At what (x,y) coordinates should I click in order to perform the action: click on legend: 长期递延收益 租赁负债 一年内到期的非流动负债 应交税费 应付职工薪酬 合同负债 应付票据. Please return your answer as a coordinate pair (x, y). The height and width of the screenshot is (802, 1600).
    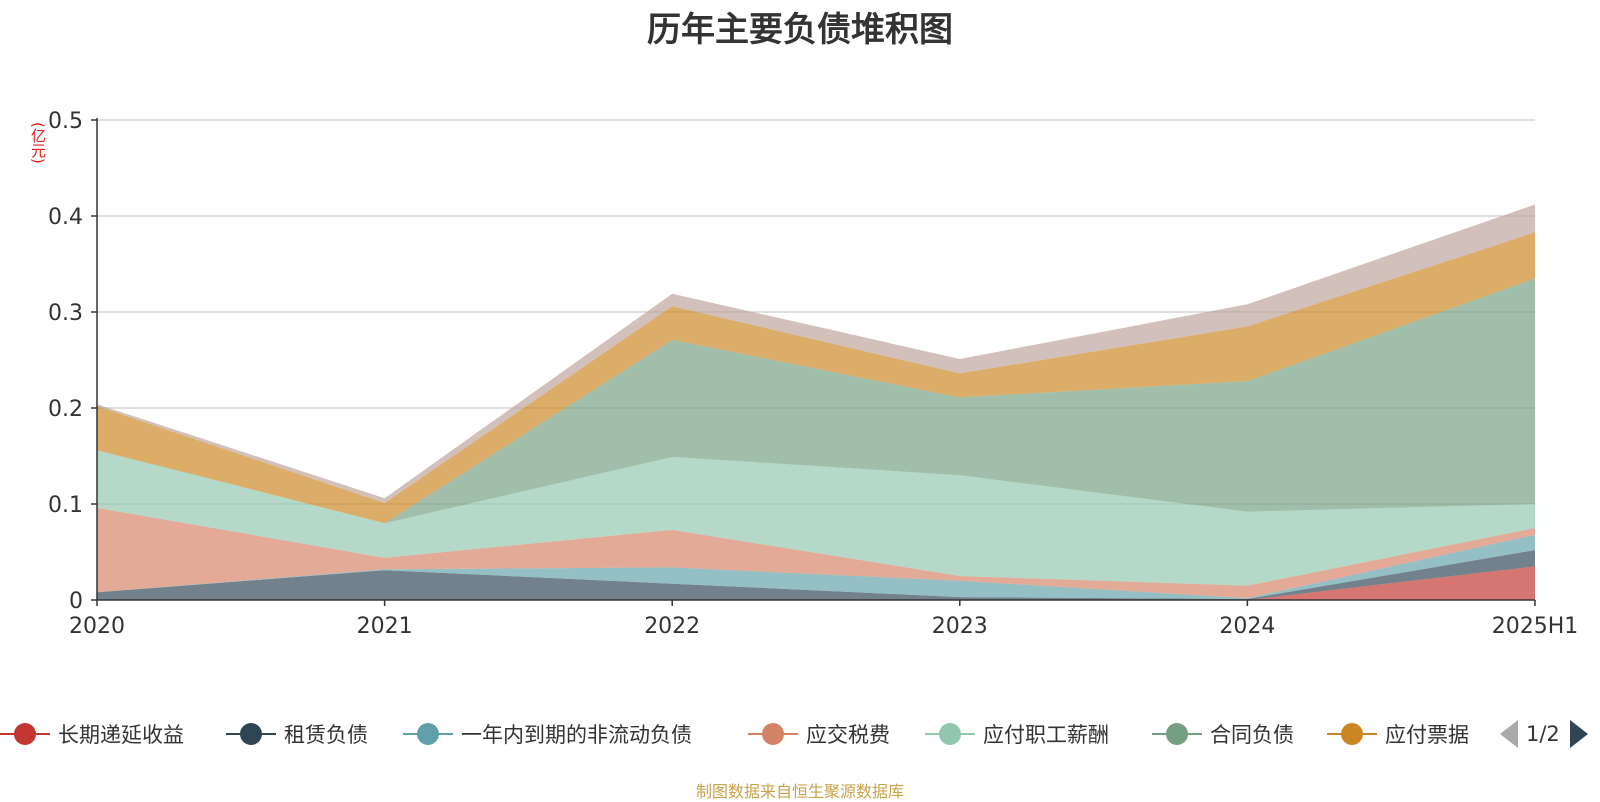
    Looking at the image, I should click on (800, 734).